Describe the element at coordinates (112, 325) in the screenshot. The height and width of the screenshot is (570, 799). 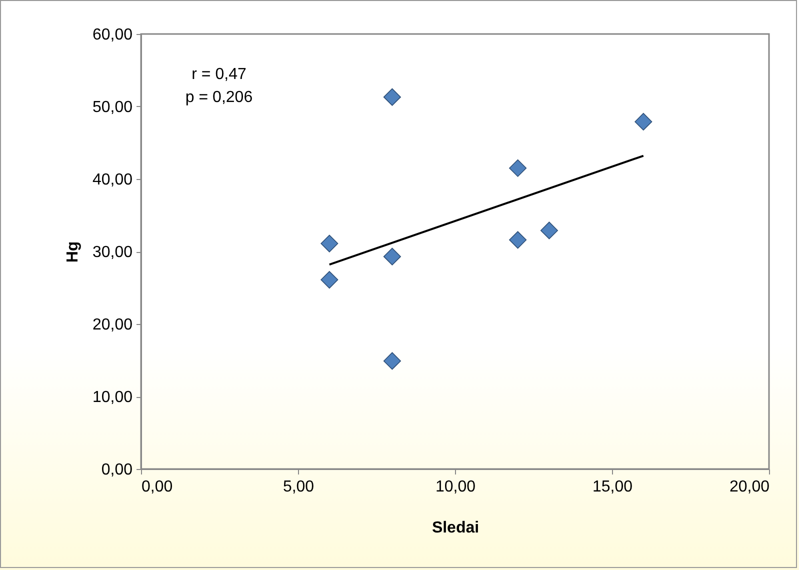
I see `y-tick-label: 20,00` at that location.